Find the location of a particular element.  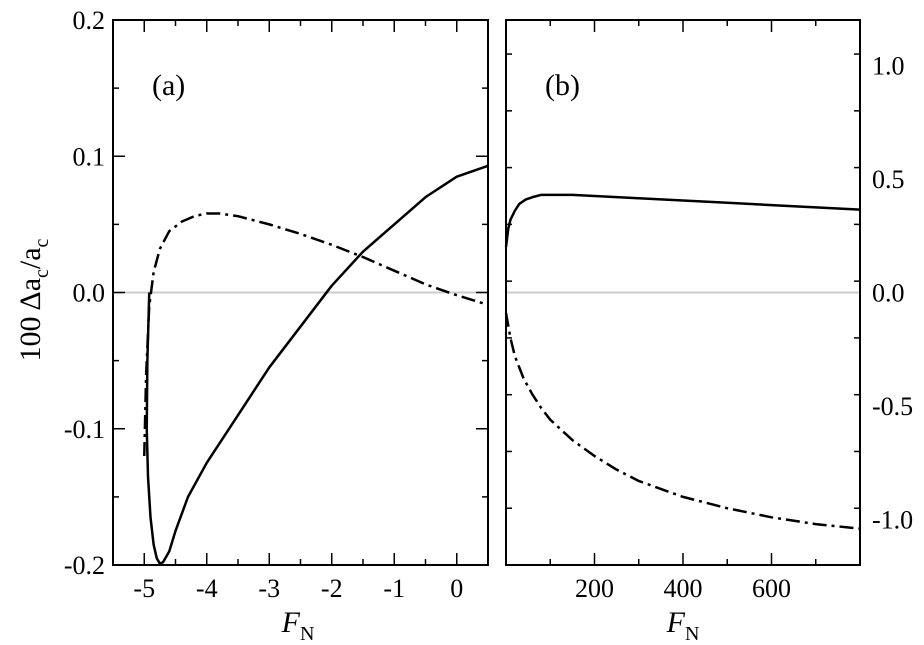

y-tick-label: -0.1 is located at coordinates (84, 429).